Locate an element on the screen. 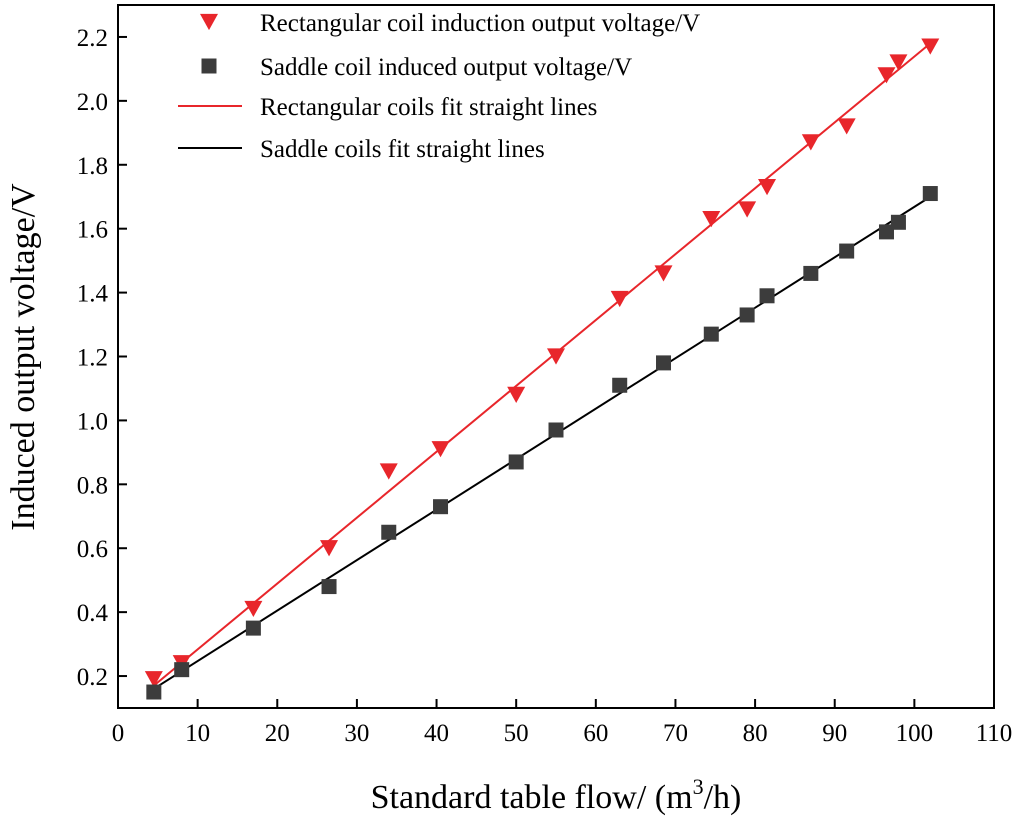 The width and height of the screenshot is (1025, 820). x-tick-label: 50 is located at coordinates (516, 733).